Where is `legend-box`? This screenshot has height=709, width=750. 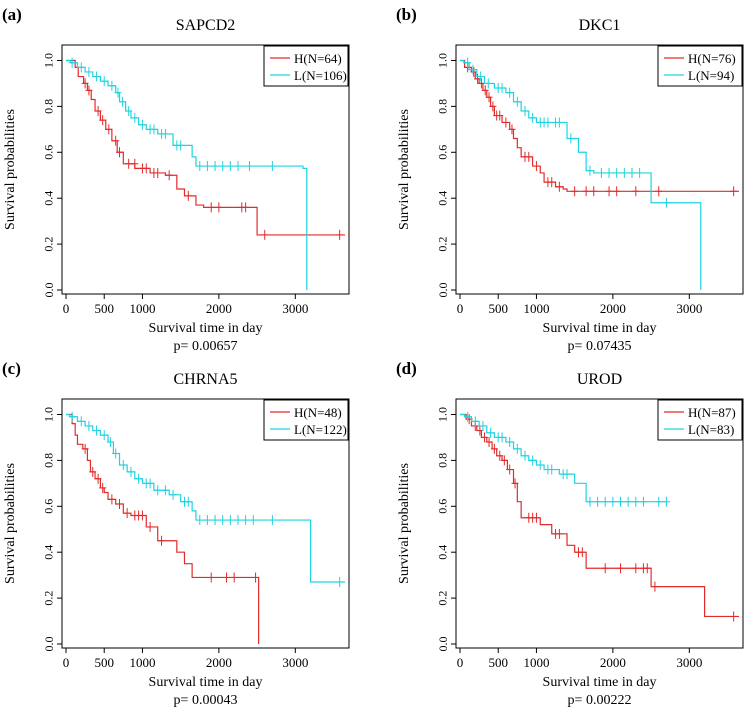 legend-box is located at coordinates (306, 420).